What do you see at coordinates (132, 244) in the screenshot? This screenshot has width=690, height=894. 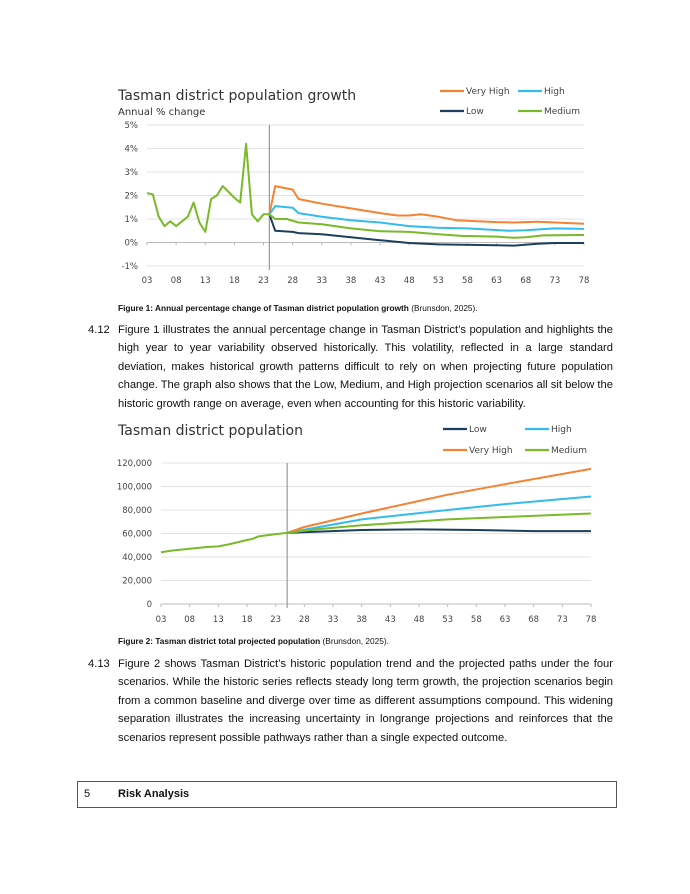 I see `y-tick-label: 0%` at bounding box center [132, 244].